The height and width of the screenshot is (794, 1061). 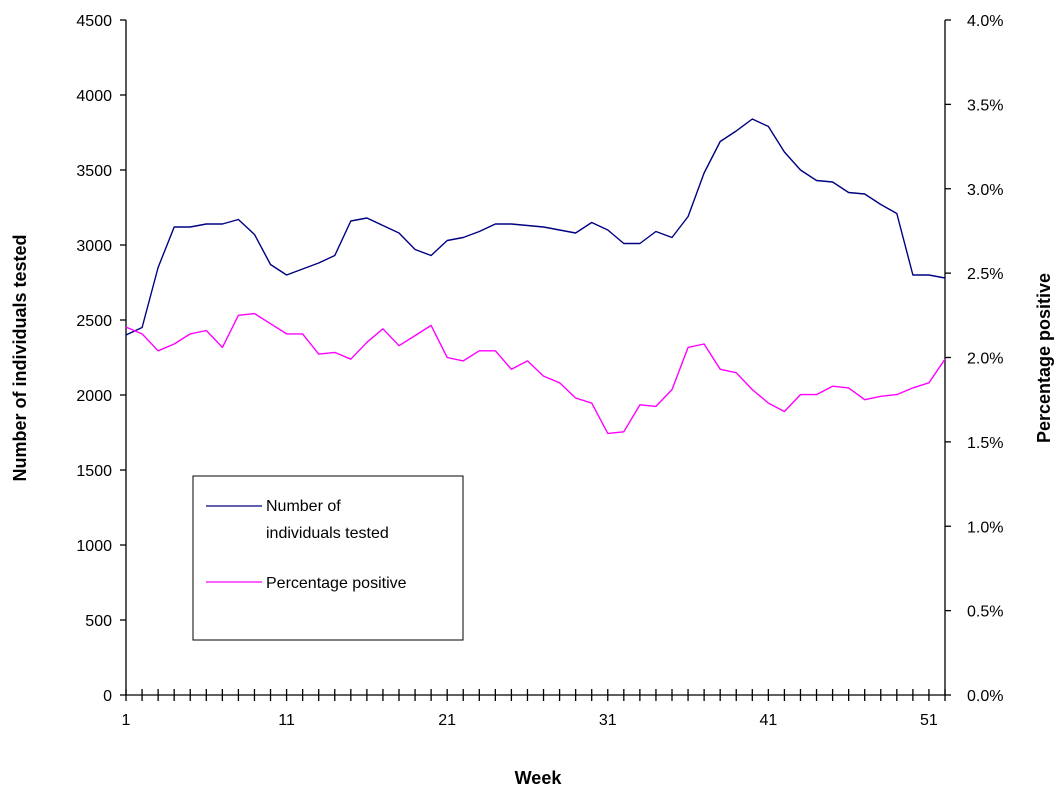 What do you see at coordinates (985, 190) in the screenshot?
I see `y-right-tick-label: 3.0%` at bounding box center [985, 190].